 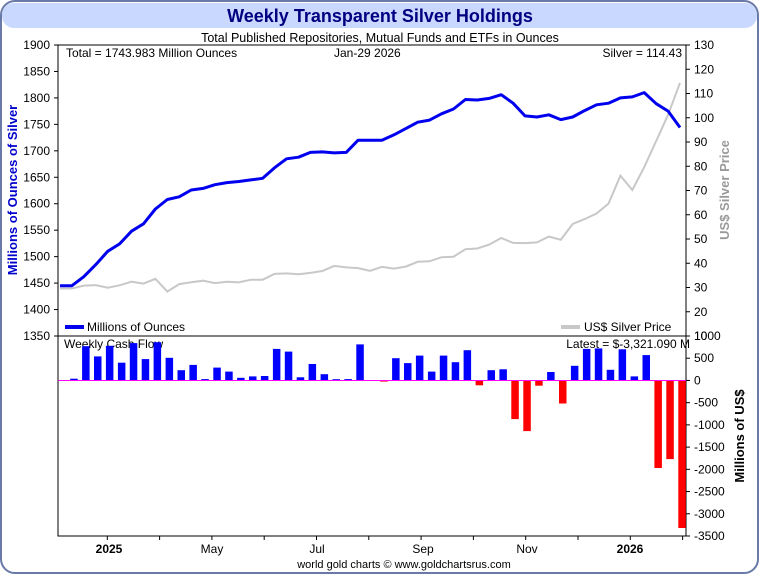 I want to click on silver-price-label: Silver = 114.43, so click(x=643, y=53).